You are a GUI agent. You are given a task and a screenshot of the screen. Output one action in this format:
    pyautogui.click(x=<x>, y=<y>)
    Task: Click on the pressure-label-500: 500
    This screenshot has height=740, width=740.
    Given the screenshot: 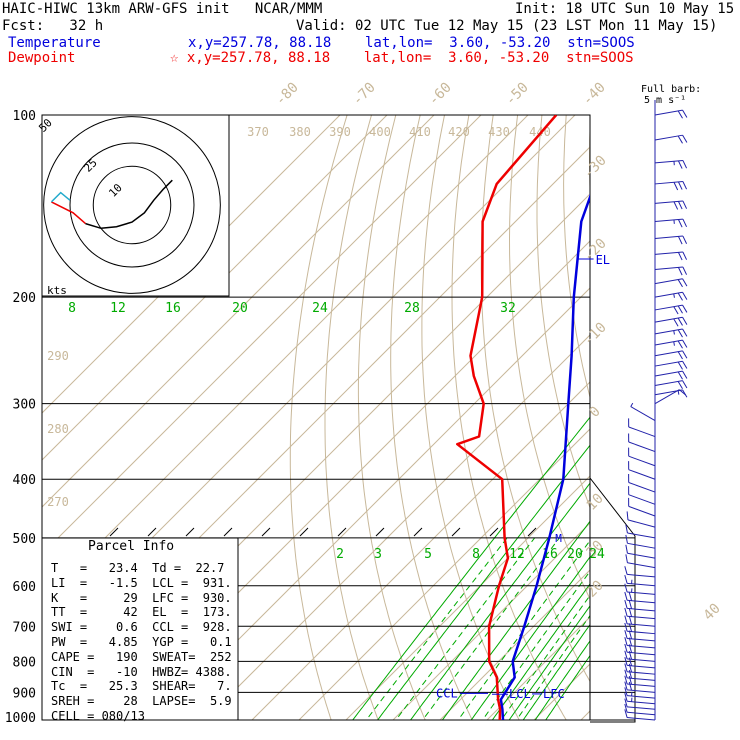 What is the action you would take?
    pyautogui.click(x=24, y=539)
    